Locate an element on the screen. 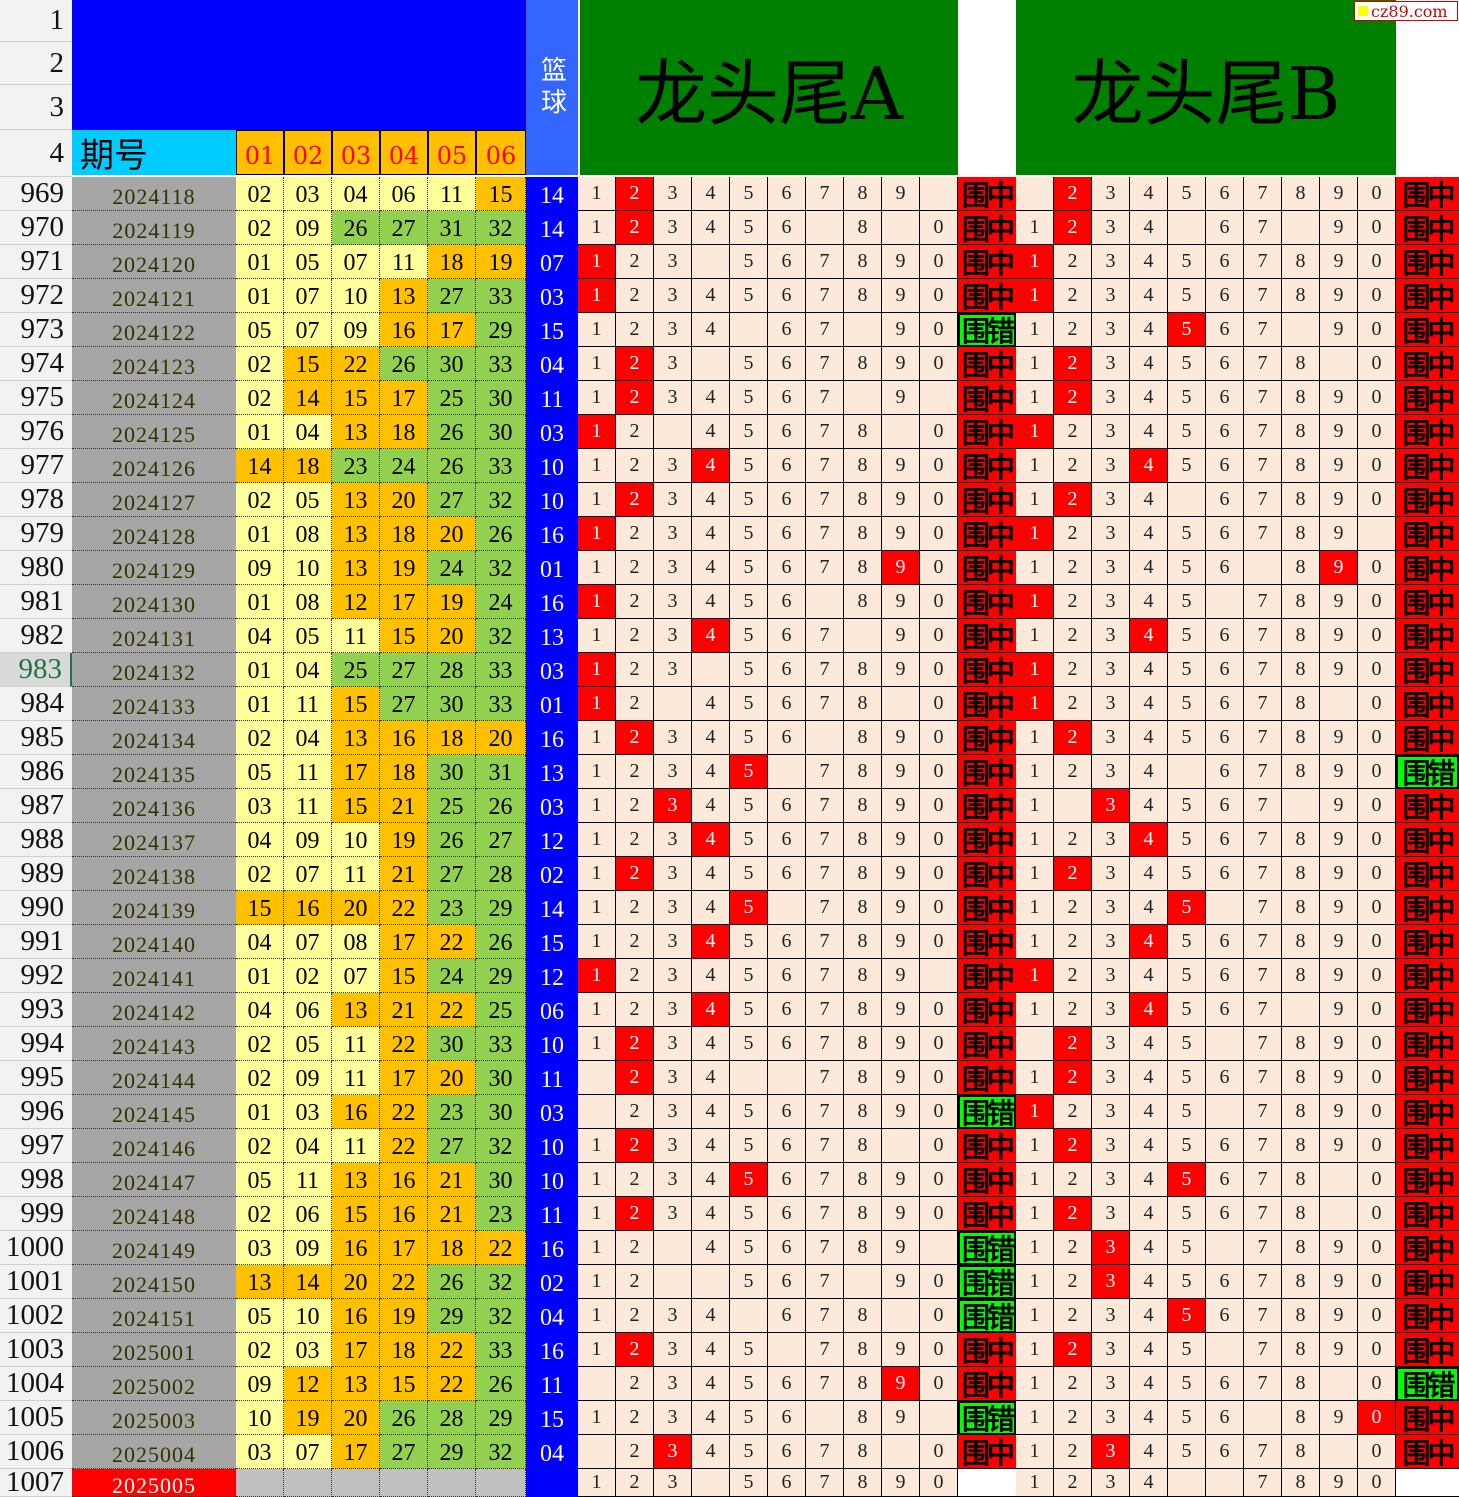  period-cell: 2024139 is located at coordinates (154, 908).